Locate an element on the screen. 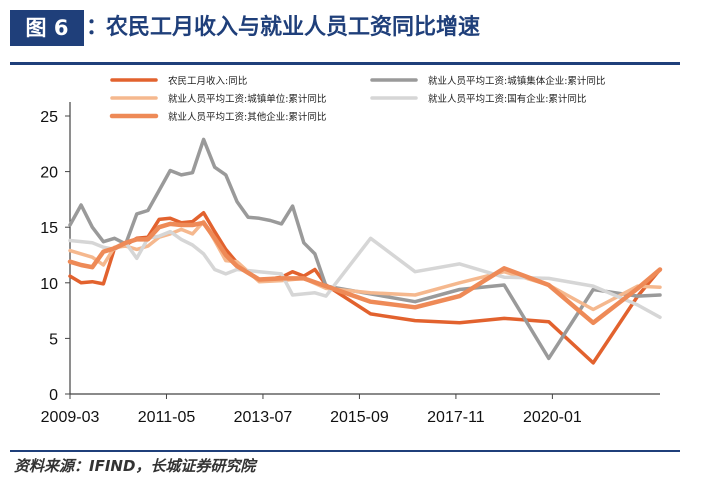 This screenshot has width=702, height=483. figure-colon: ： is located at coordinates (97, 27).